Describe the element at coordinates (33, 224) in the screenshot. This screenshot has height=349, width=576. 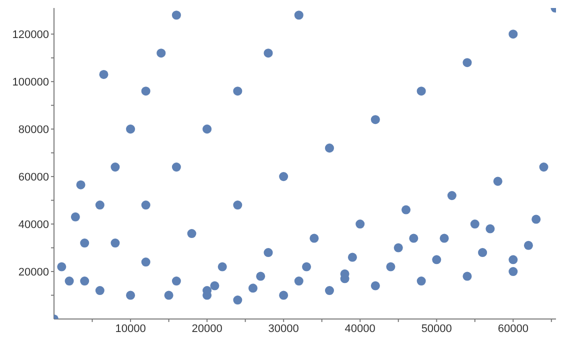
I see `y-tick-label: 40000` at that location.